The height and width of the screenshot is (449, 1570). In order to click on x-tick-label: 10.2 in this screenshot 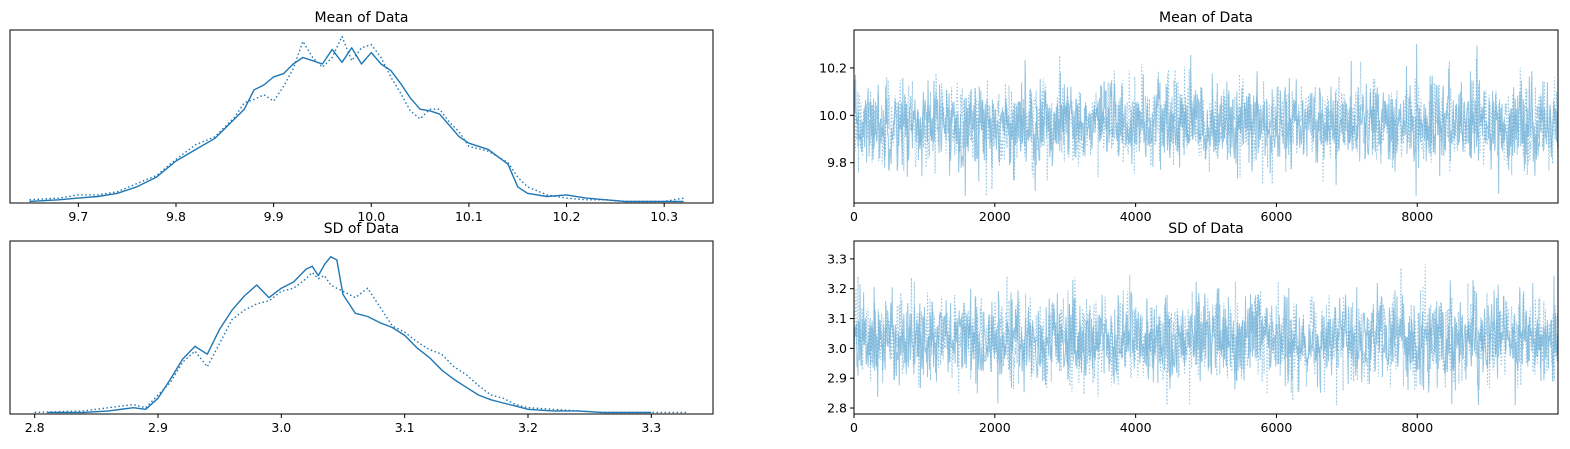, I will do `click(567, 216)`.